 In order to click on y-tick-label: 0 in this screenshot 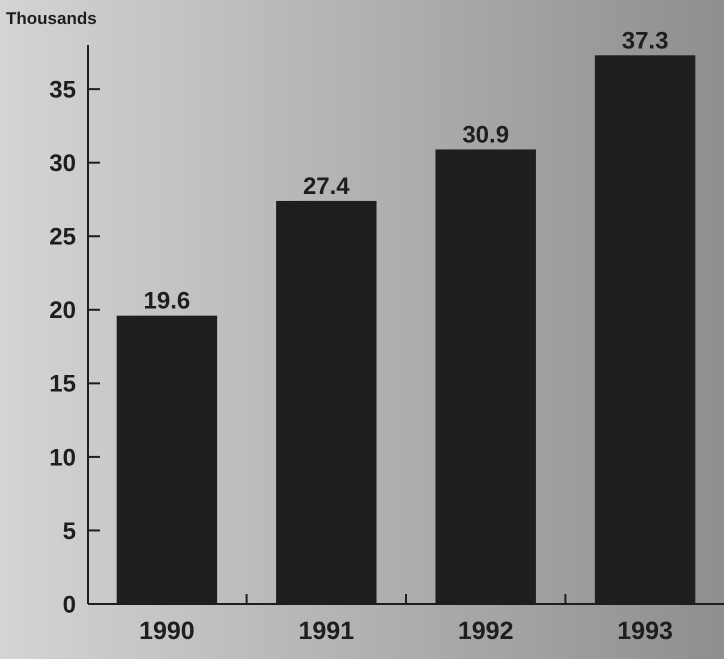, I will do `click(69, 604)`.